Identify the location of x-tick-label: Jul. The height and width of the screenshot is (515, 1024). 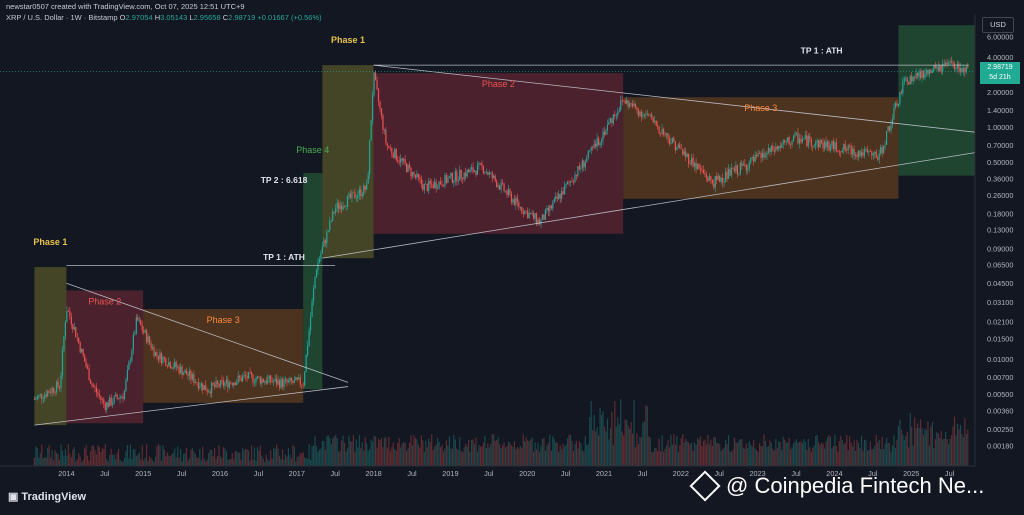
(950, 473).